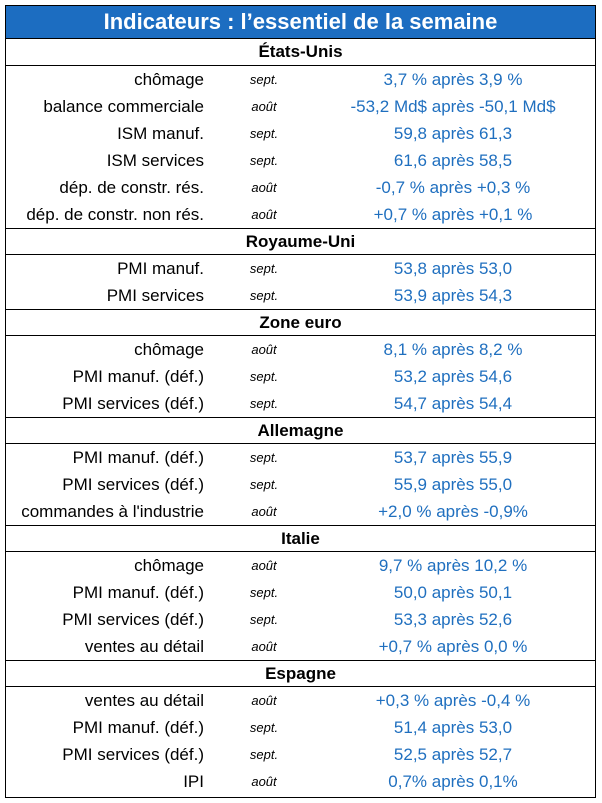  I want to click on table-row: ISM services sept. 61,6 après 58,5, so click(300, 160).